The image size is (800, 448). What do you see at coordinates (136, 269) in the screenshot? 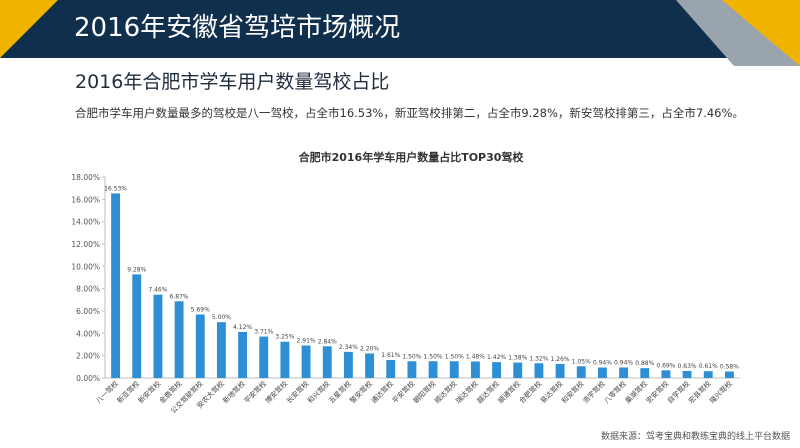
I see `bar-value-label: 9.28%` at bounding box center [136, 269].